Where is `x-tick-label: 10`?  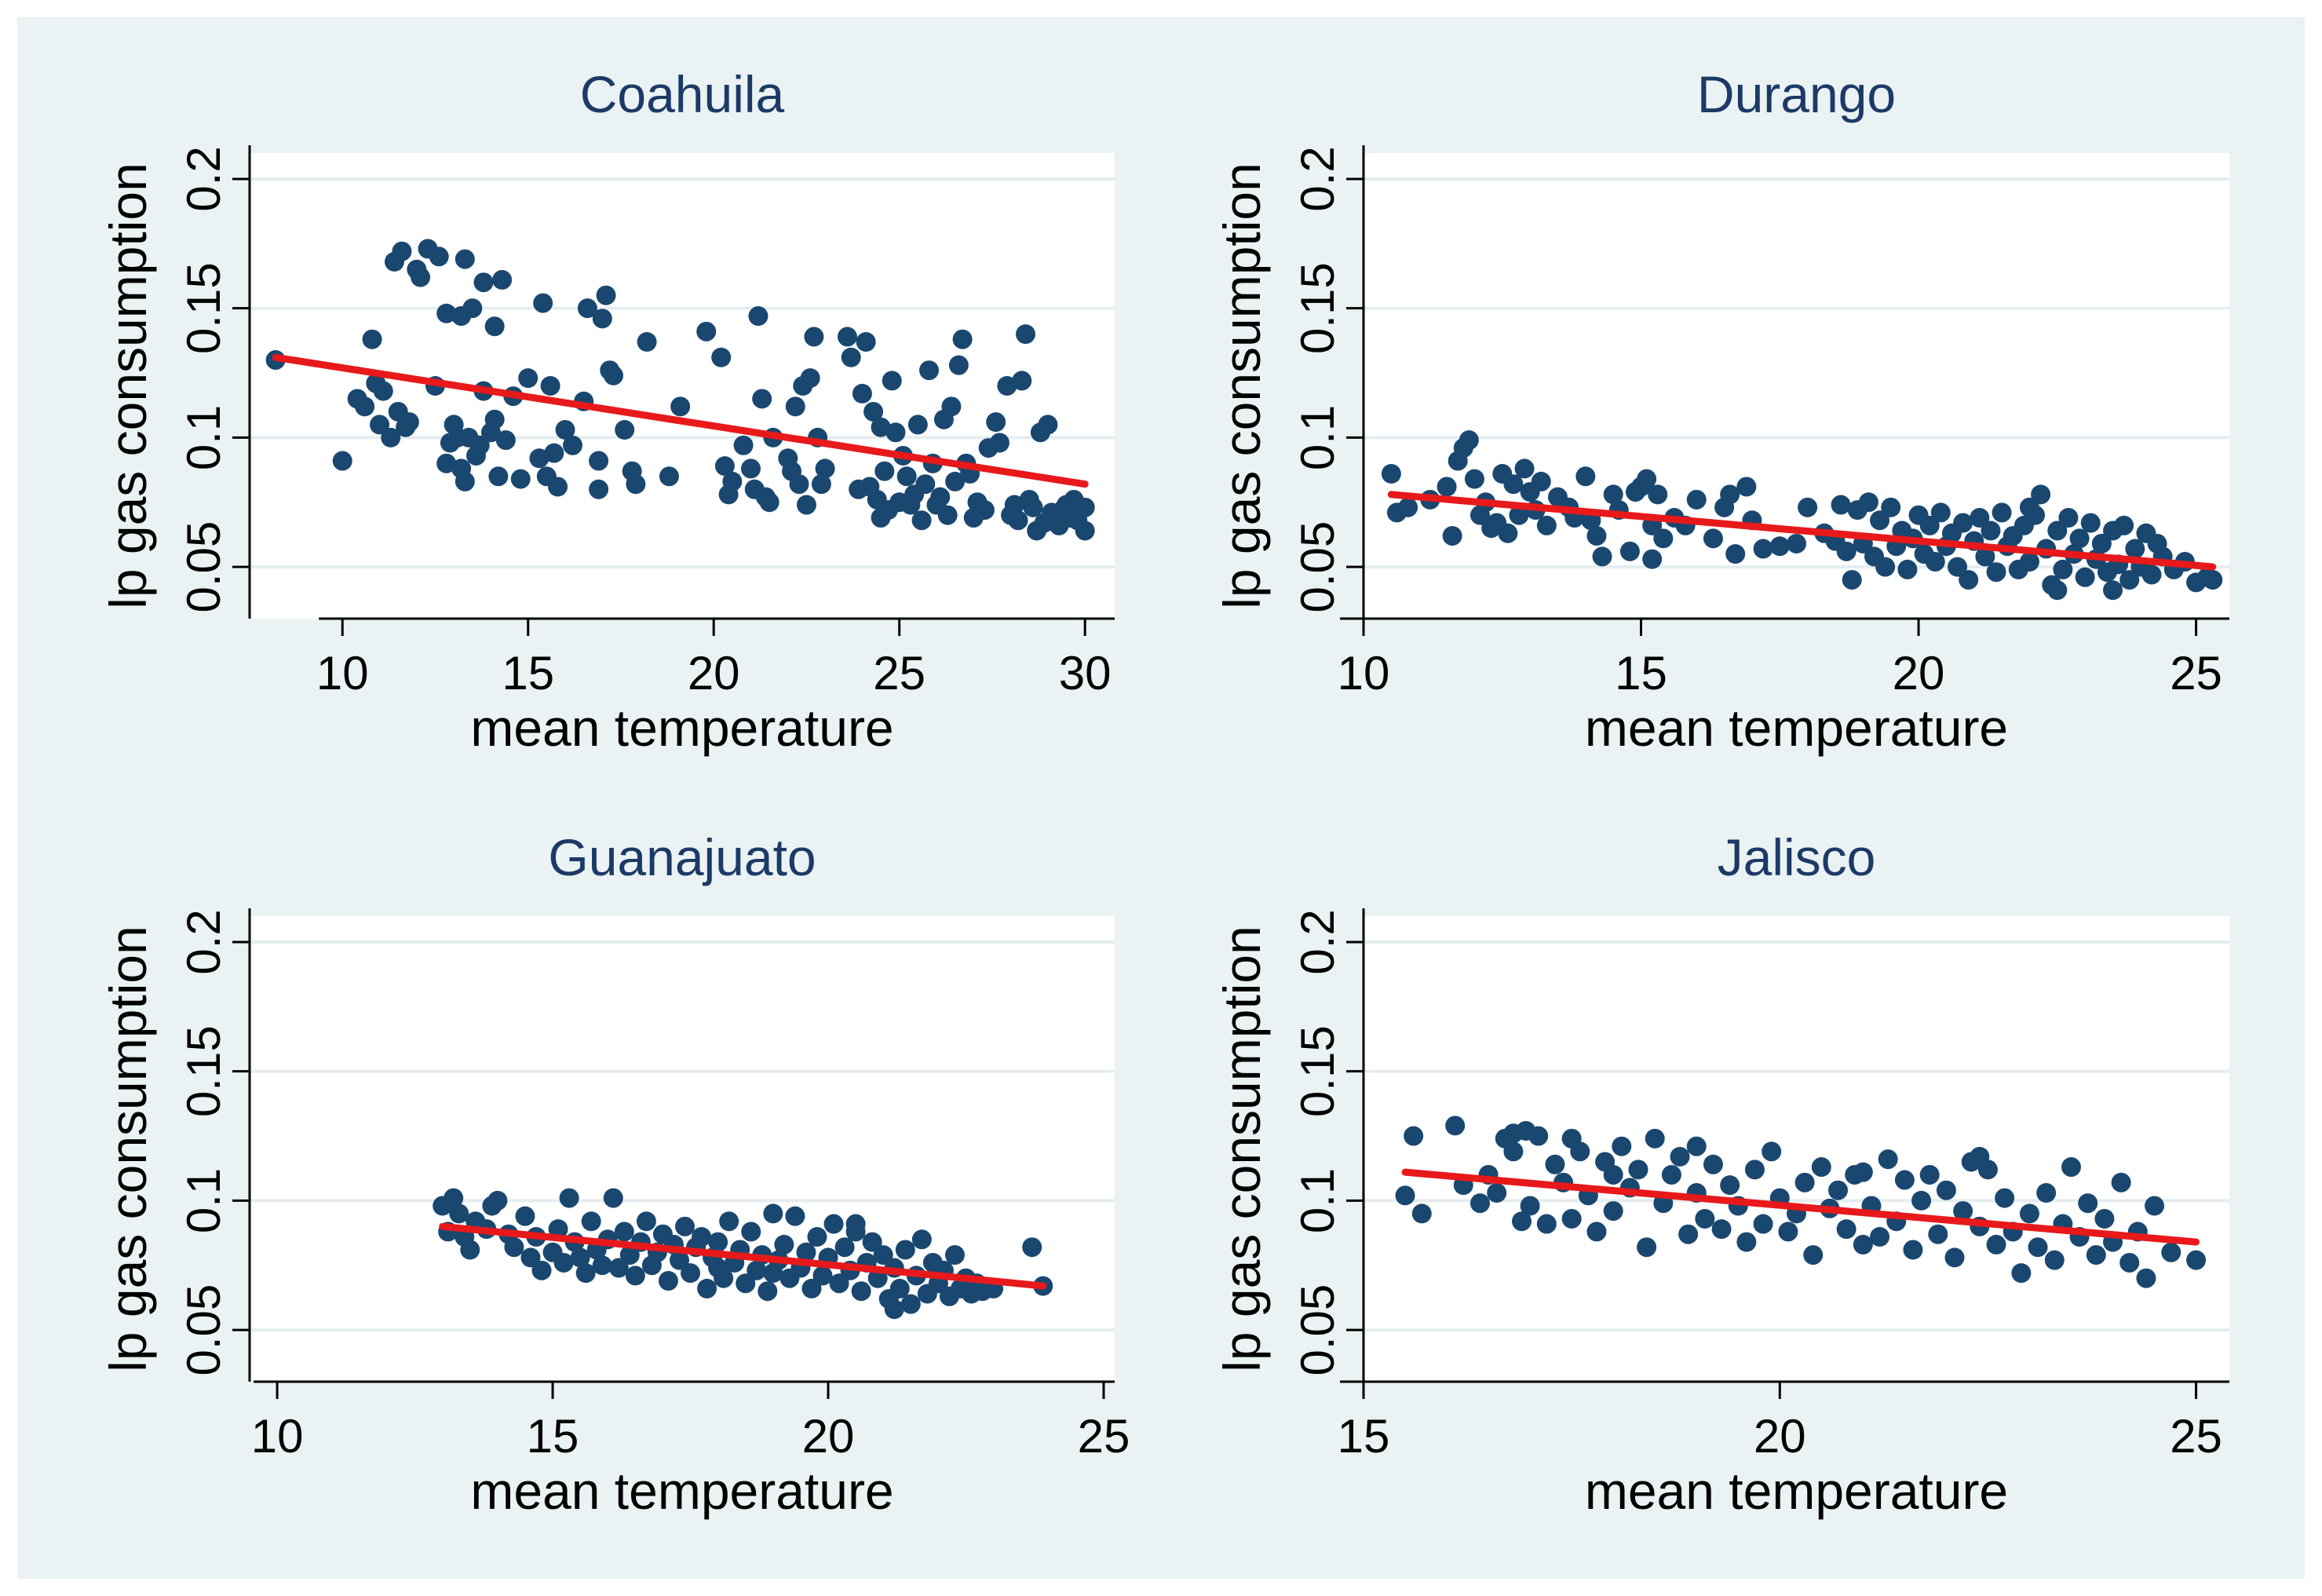 x-tick-label: 10 is located at coordinates (277, 1436).